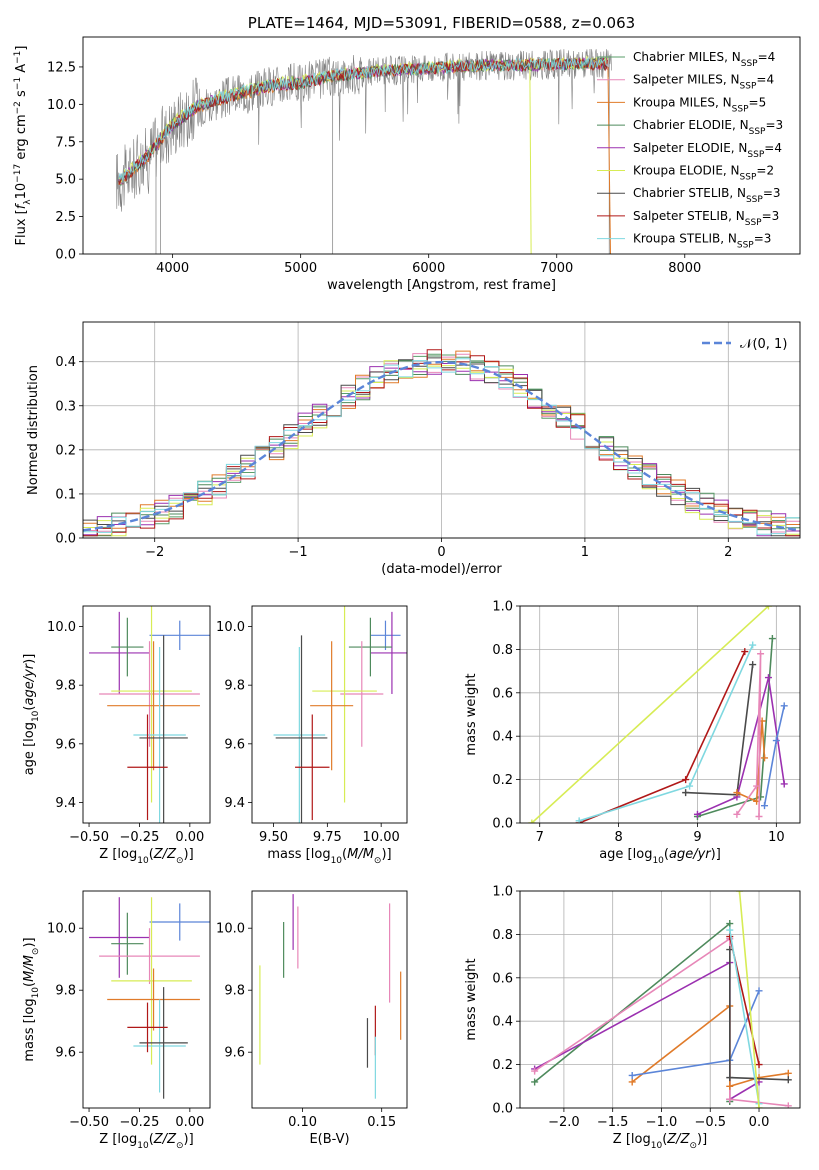 This screenshot has width=819, height=1170. Describe the element at coordinates (613, 1122) in the screenshot. I see `x-tick-label: −1.5` at that location.